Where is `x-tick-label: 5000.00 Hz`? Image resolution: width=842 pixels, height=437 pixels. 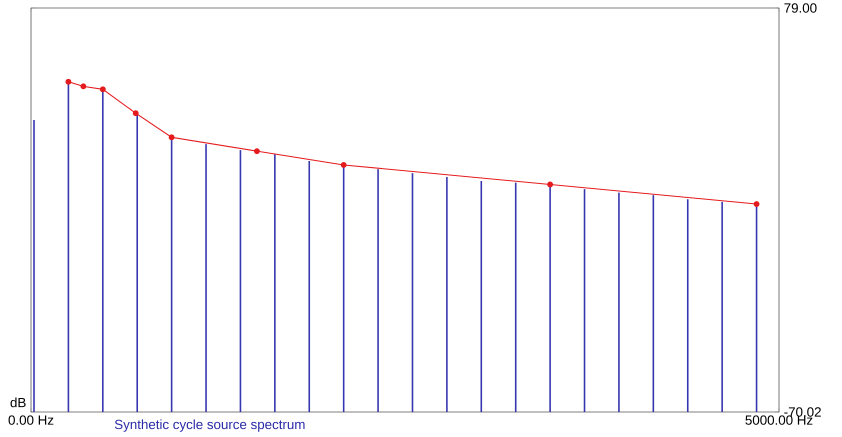 x-tick-label: 5000.00 Hz is located at coordinates (778, 420).